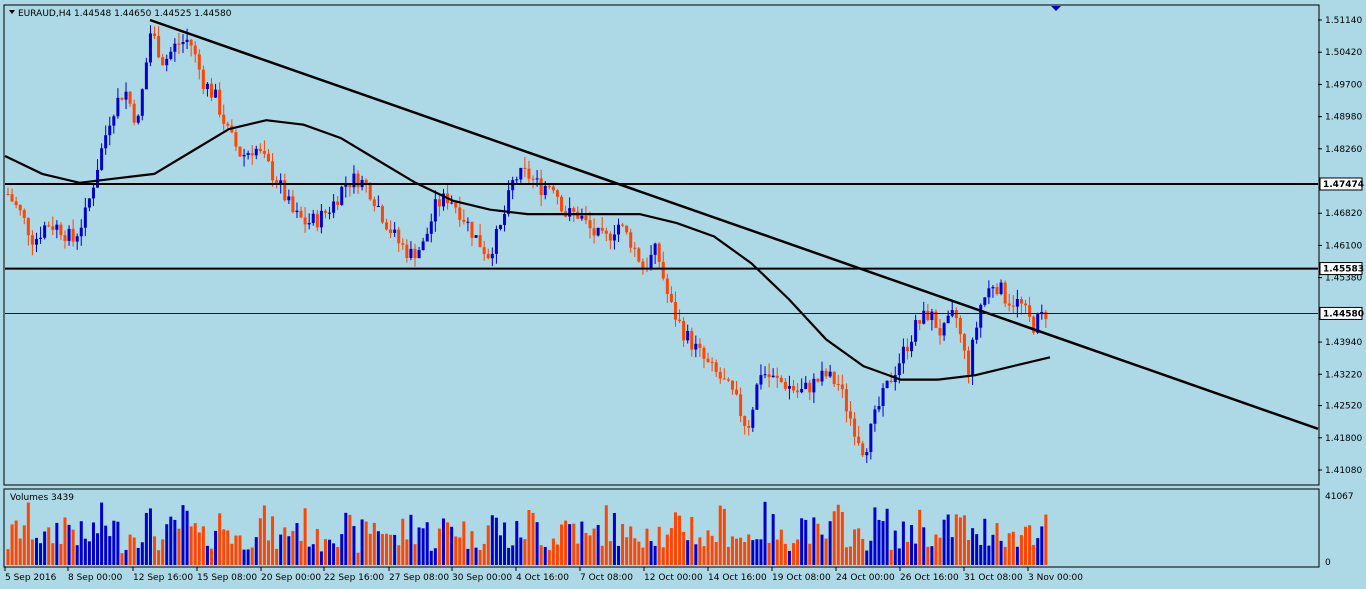 This screenshot has width=1366, height=589. Describe the element at coordinates (1341, 269) in the screenshot. I see `level-price-label-box` at that location.